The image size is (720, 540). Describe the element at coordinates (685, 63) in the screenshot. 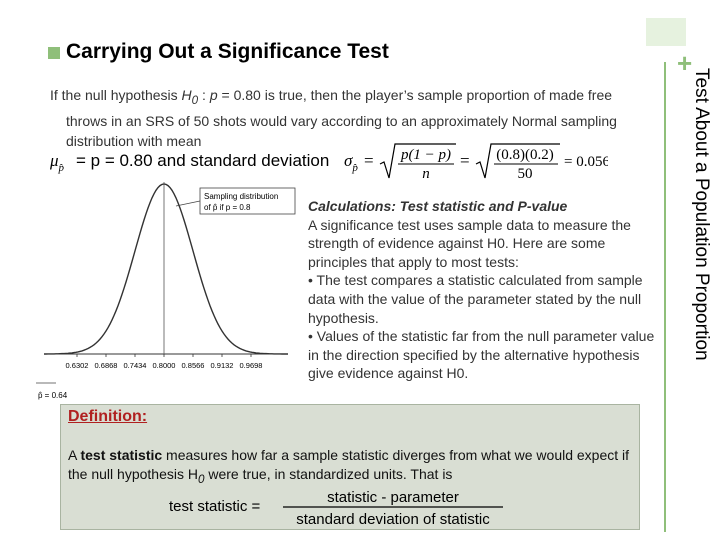

I see `plus-icon: +` at that location.